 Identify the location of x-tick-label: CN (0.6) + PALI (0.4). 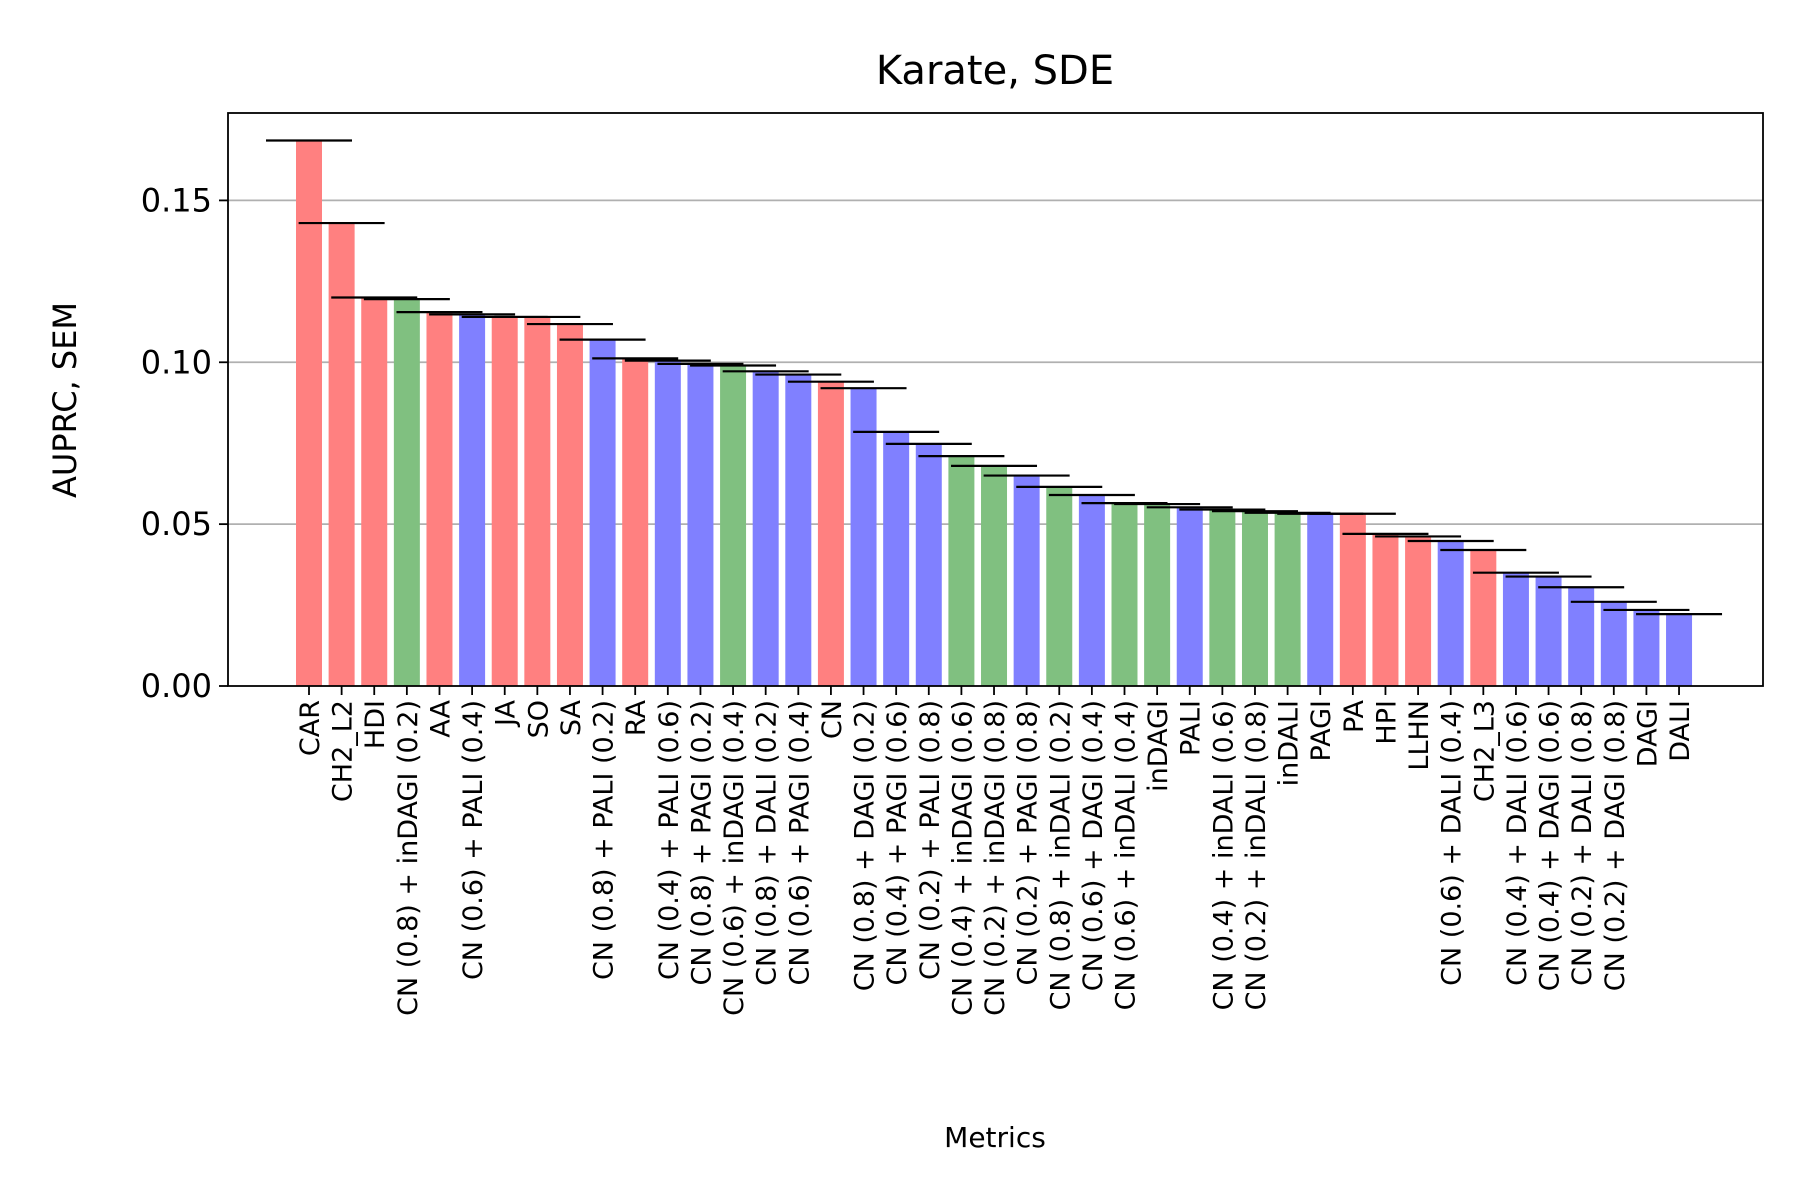
(473, 840).